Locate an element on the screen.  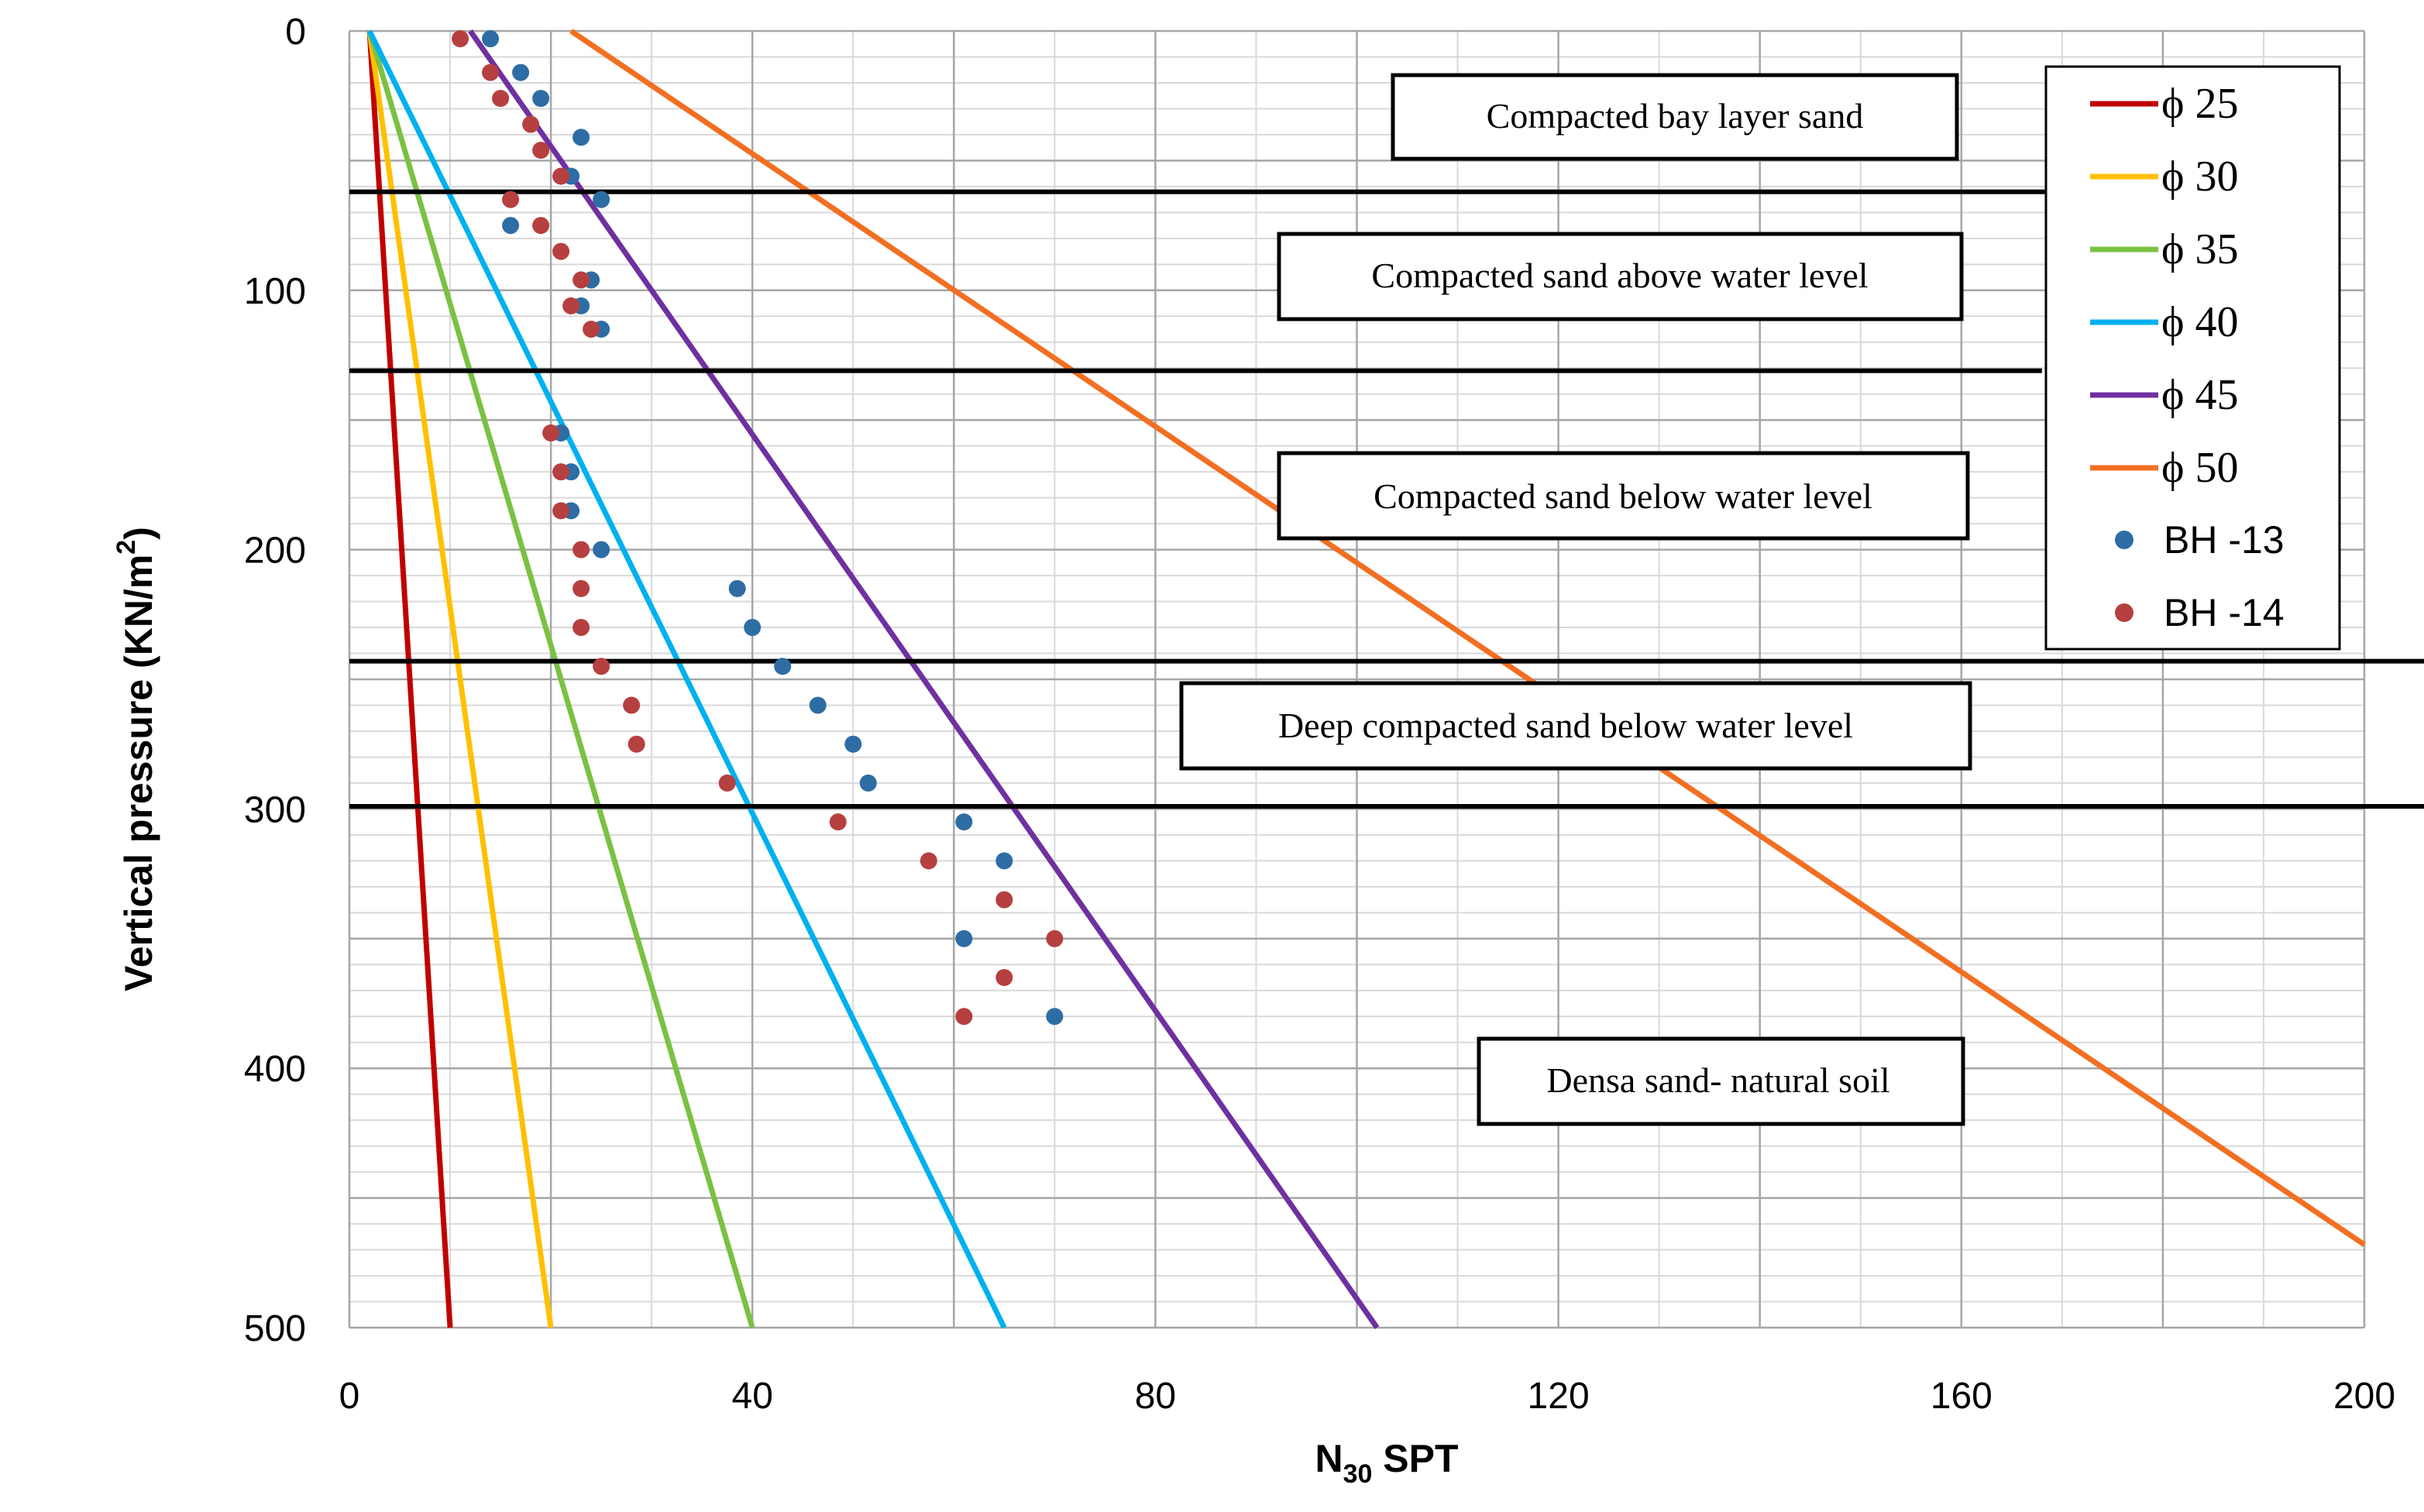
legend-item-phi45: ϕ 45 is located at coordinates (2164, 395).